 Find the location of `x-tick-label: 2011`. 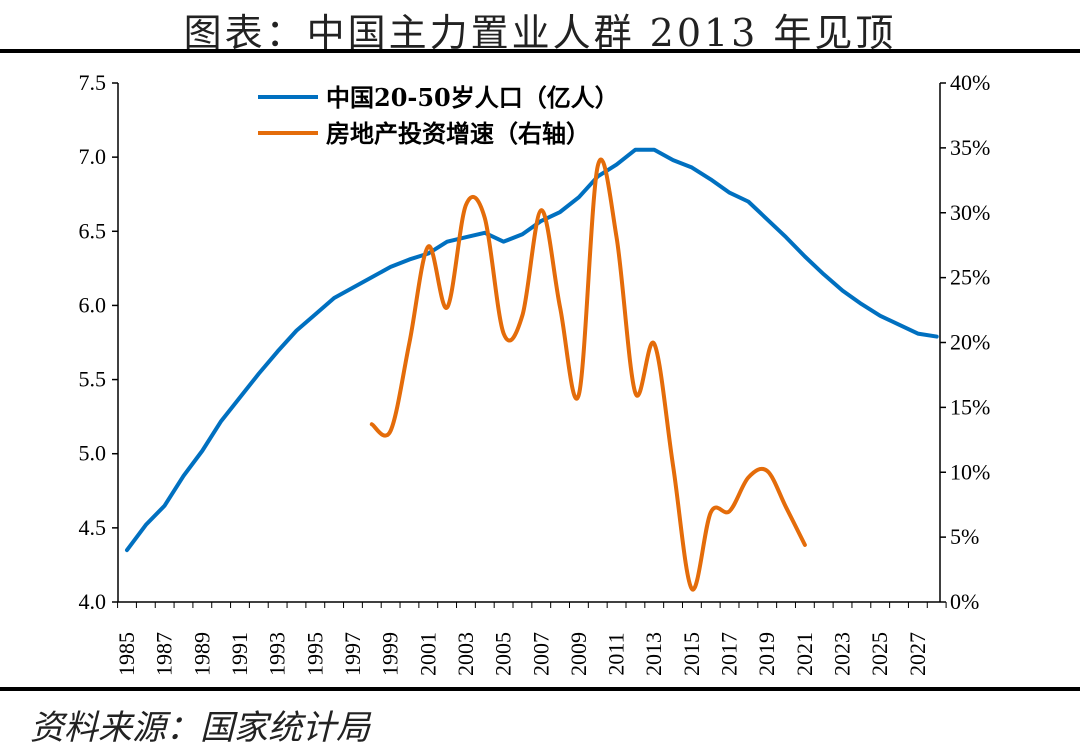

x-tick-label: 2011 is located at coordinates (616, 653).